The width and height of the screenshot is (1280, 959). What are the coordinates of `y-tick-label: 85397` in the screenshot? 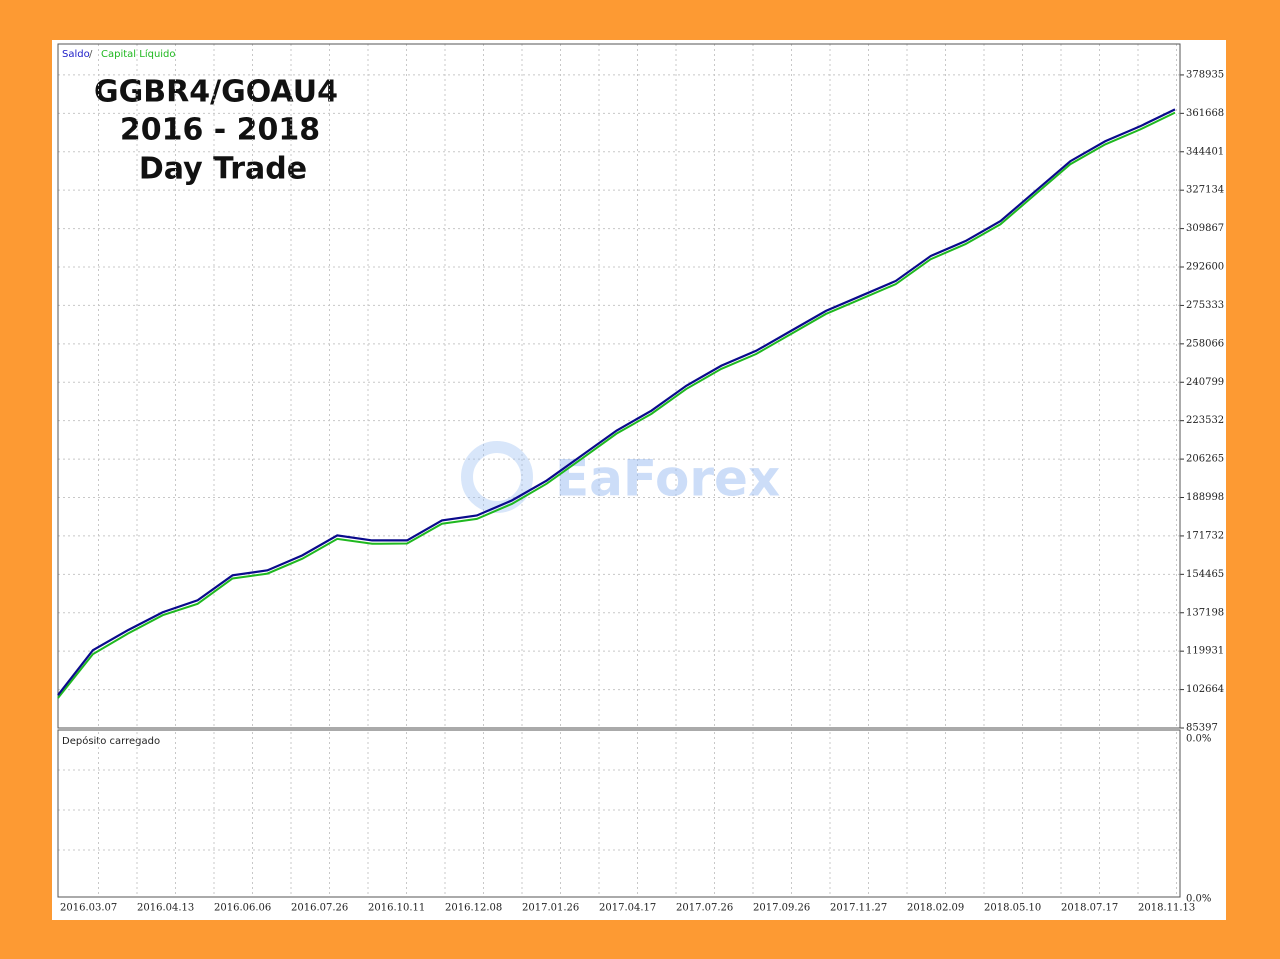 It's located at (1202, 728).